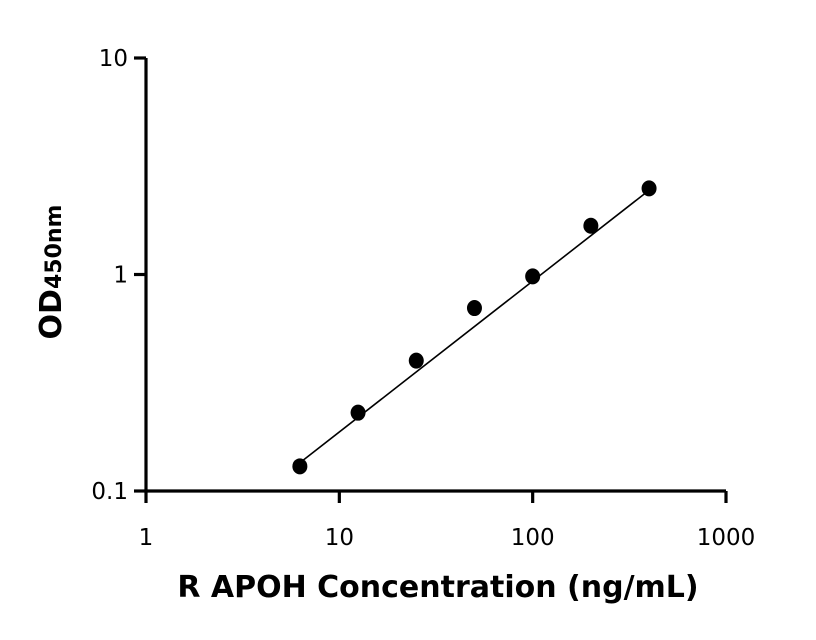  What do you see at coordinates (726, 538) in the screenshot?
I see `x-tick-label: 1000` at bounding box center [726, 538].